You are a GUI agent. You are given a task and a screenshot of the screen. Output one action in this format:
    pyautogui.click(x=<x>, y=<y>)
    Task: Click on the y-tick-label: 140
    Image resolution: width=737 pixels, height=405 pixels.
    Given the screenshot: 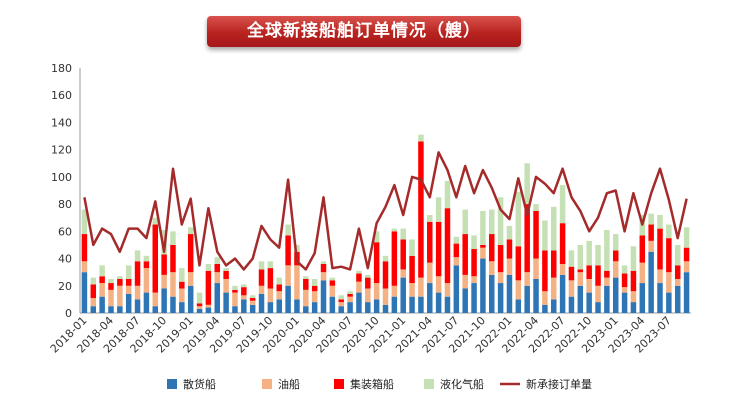 What is the action you would take?
    pyautogui.click(x=61, y=122)
    